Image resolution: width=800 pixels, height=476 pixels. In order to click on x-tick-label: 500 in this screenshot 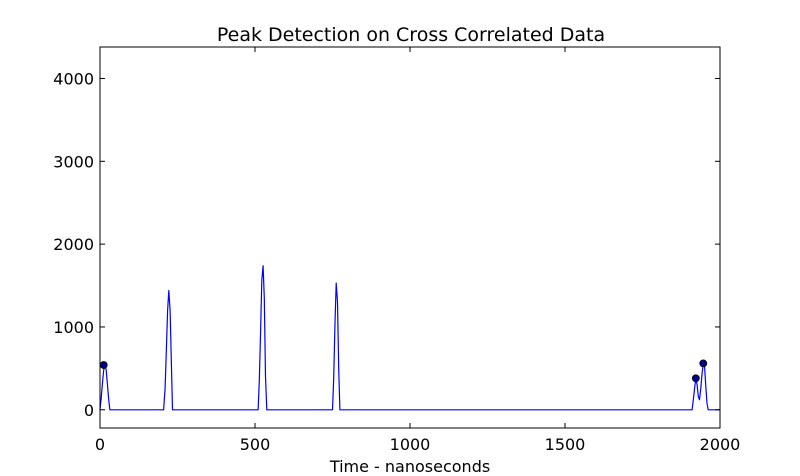, I will do `click(255, 444)`.